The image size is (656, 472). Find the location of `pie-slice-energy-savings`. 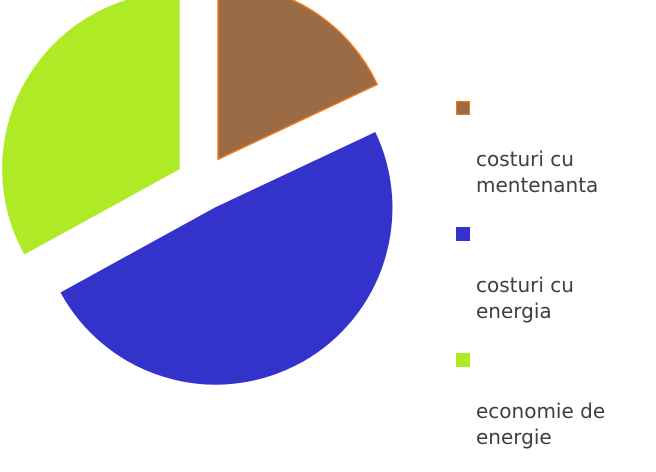

pie-slice-energy-savings is located at coordinates (91, 127).